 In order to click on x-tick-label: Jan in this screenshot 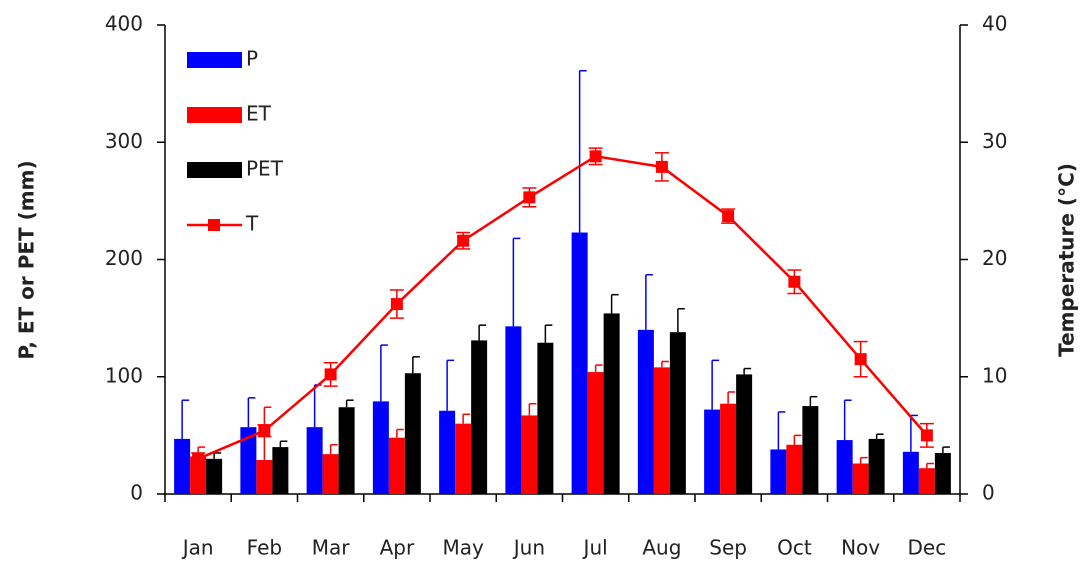, I will do `click(197, 548)`.